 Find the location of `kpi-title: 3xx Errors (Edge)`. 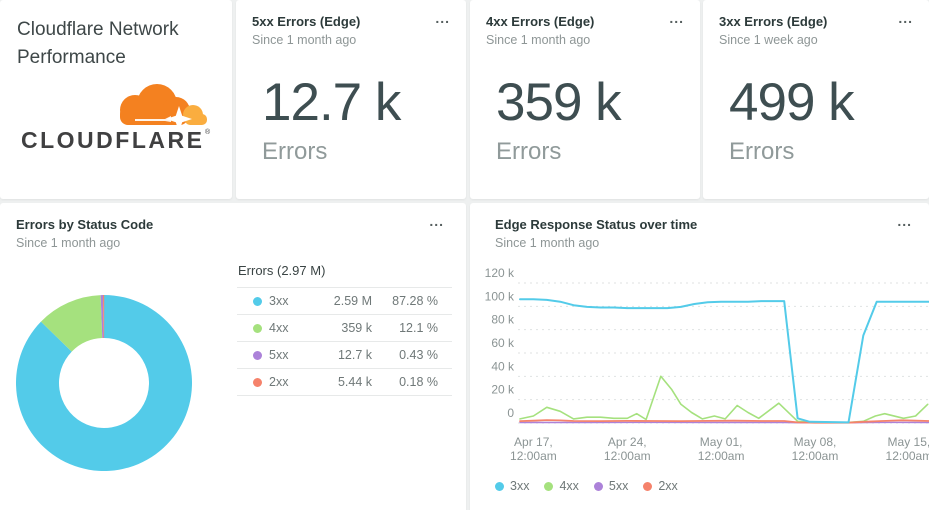

kpi-title: 3xx Errors (Edge) is located at coordinates (773, 21).